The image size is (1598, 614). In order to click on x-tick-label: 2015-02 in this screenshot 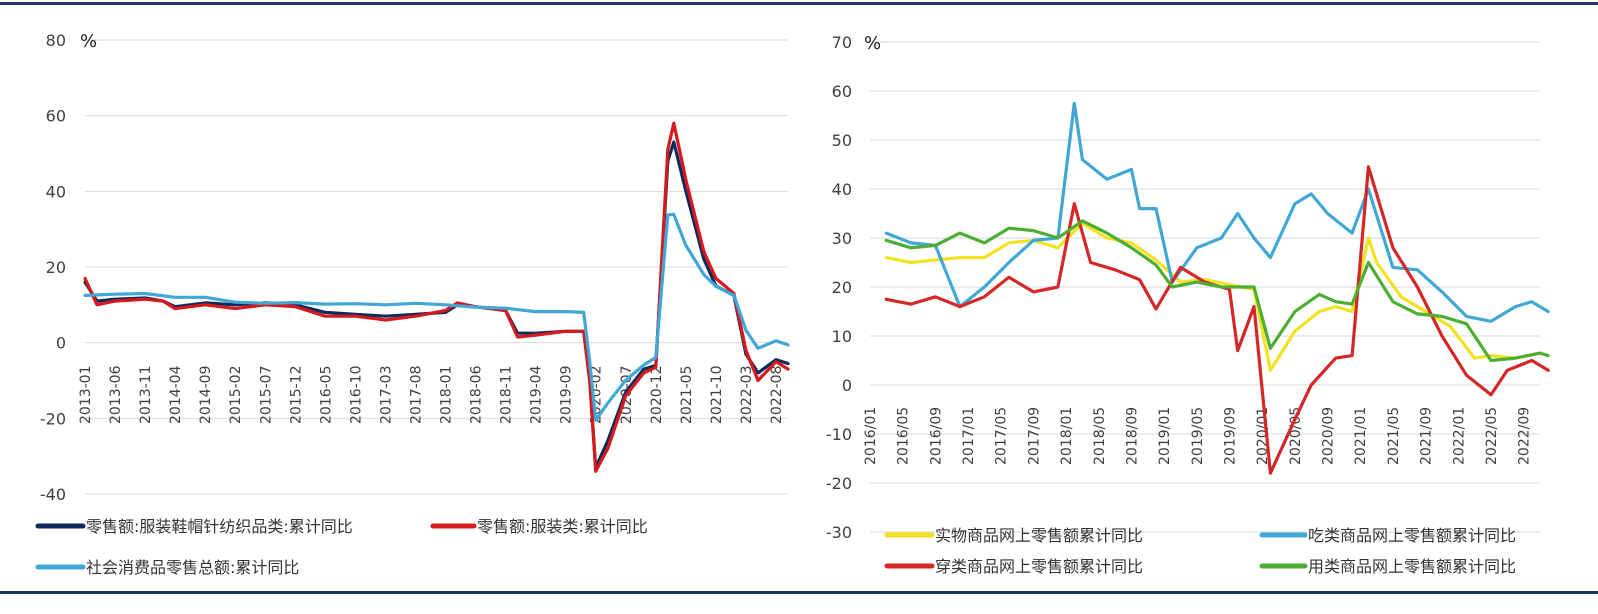, I will do `click(236, 395)`.